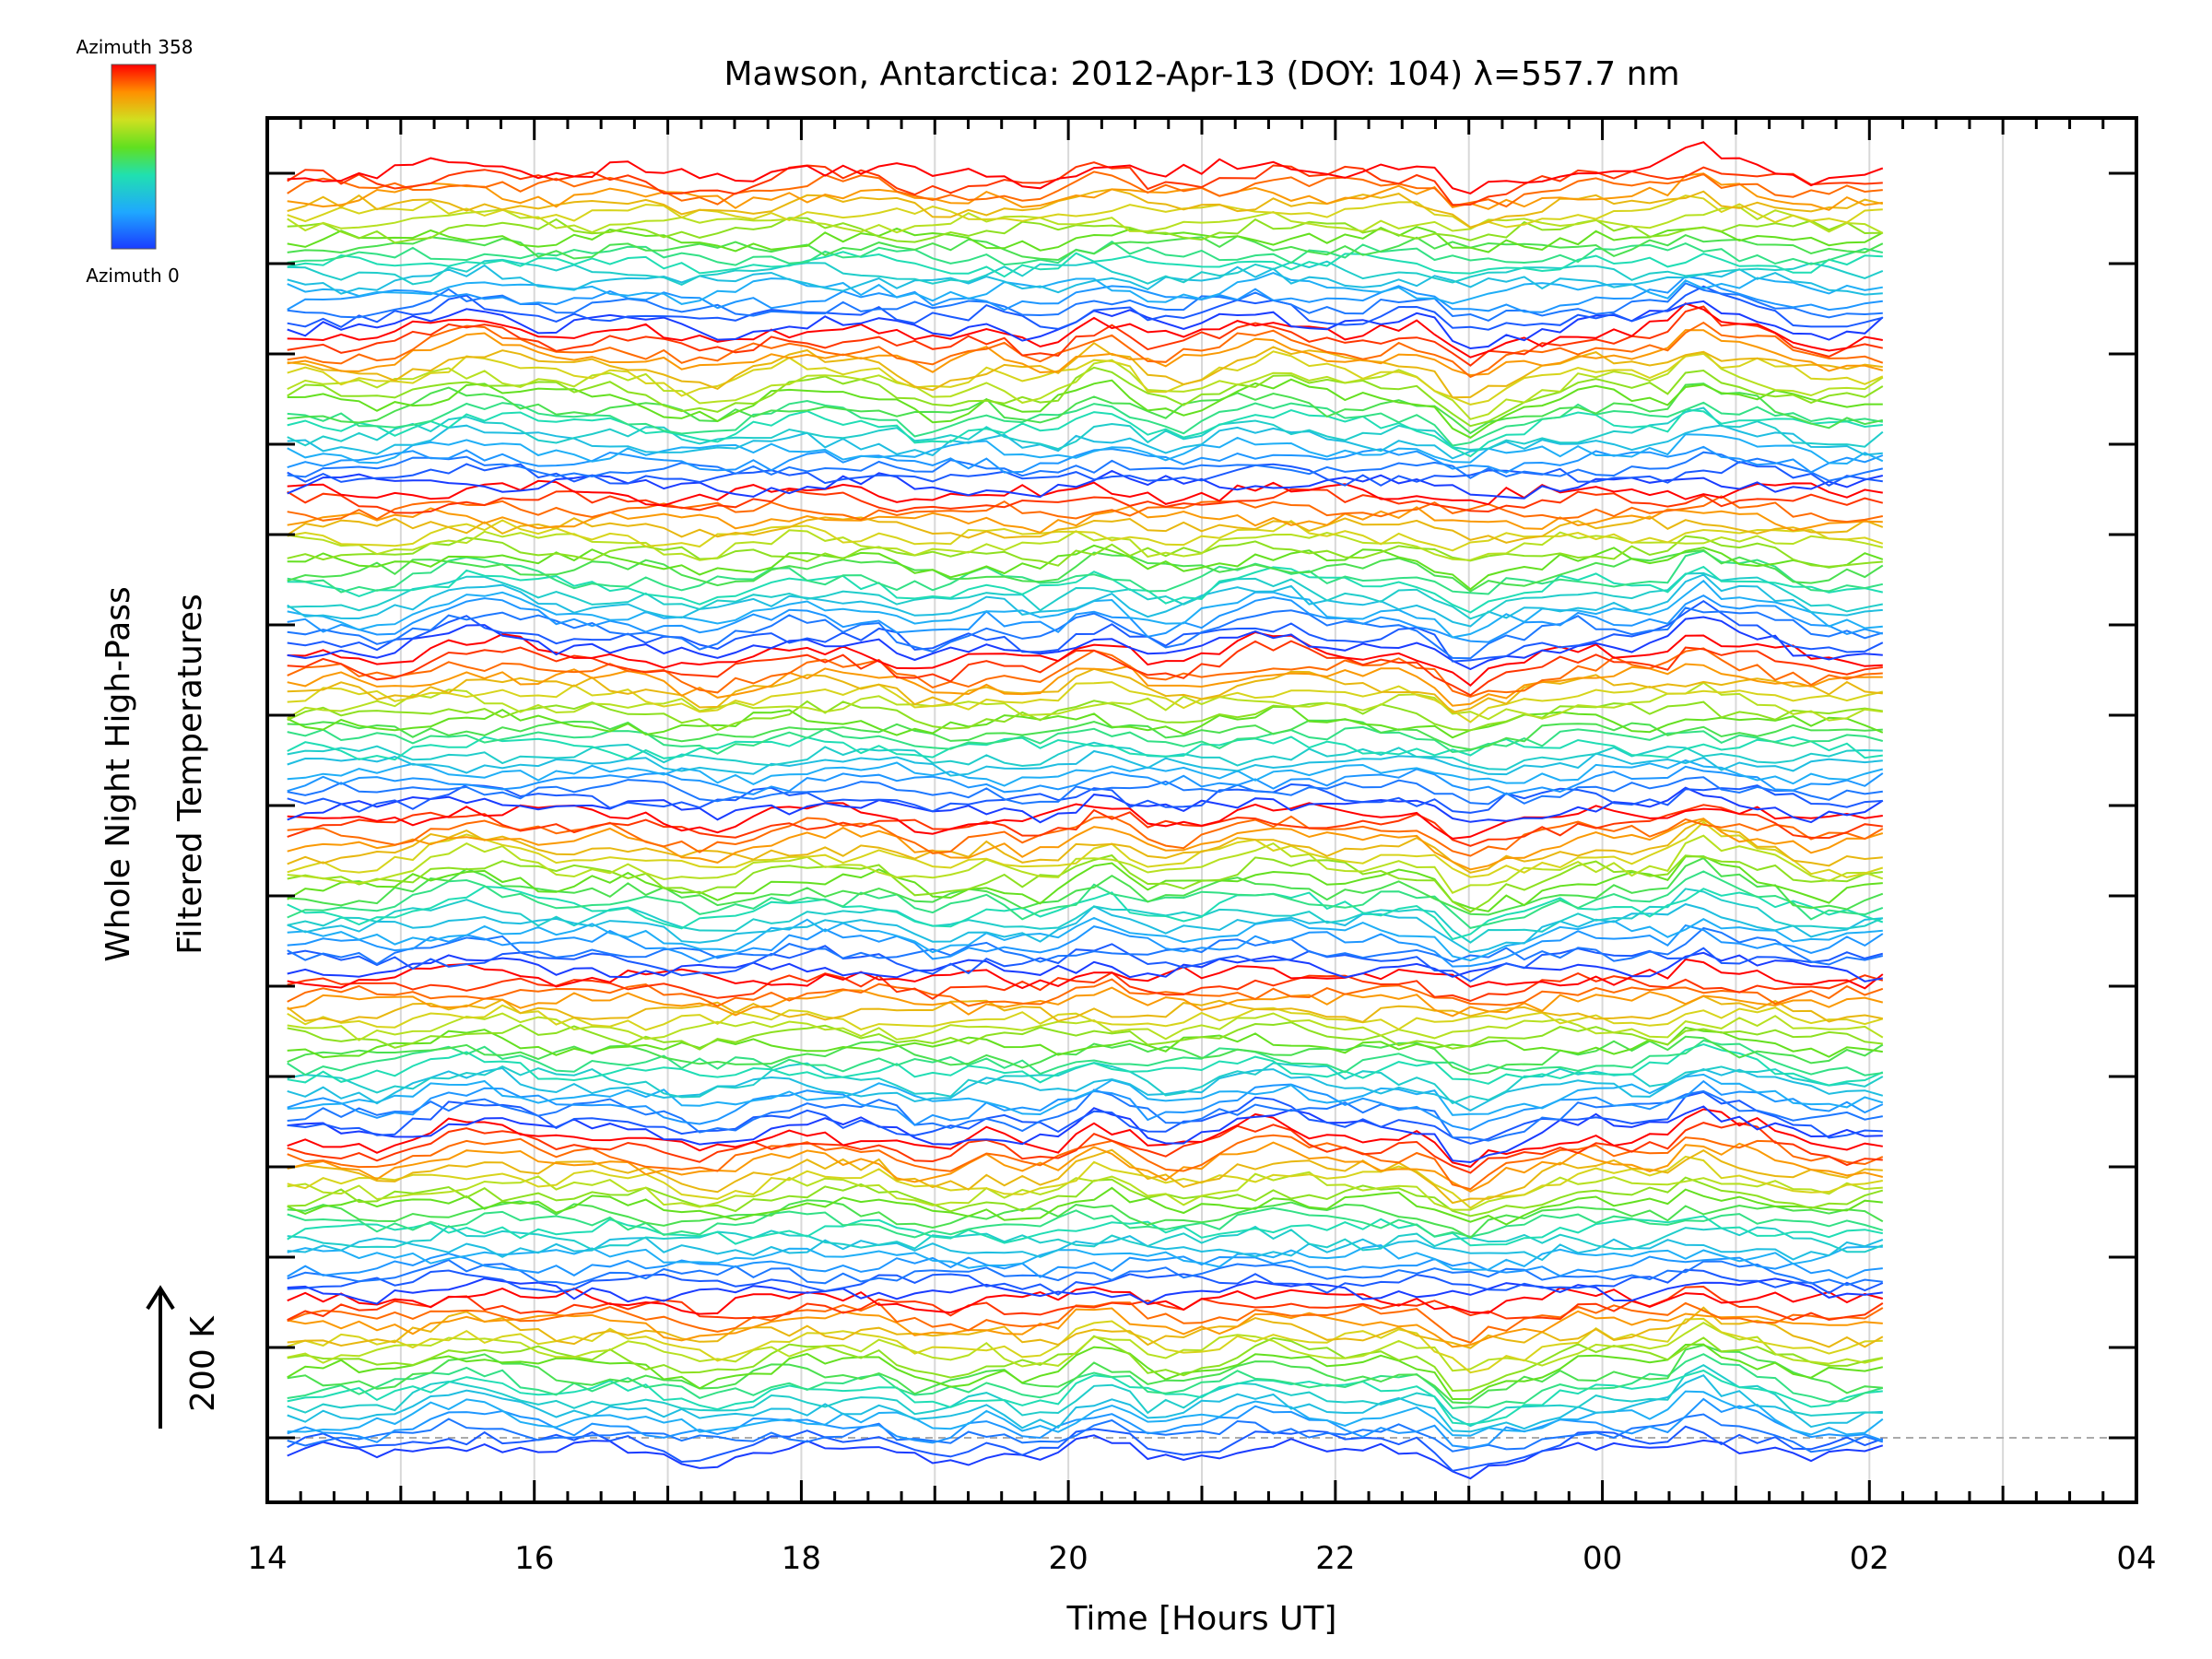 The image size is (2212, 1659). I want to click on scale-bar-arrow-icon, so click(160, 1298).